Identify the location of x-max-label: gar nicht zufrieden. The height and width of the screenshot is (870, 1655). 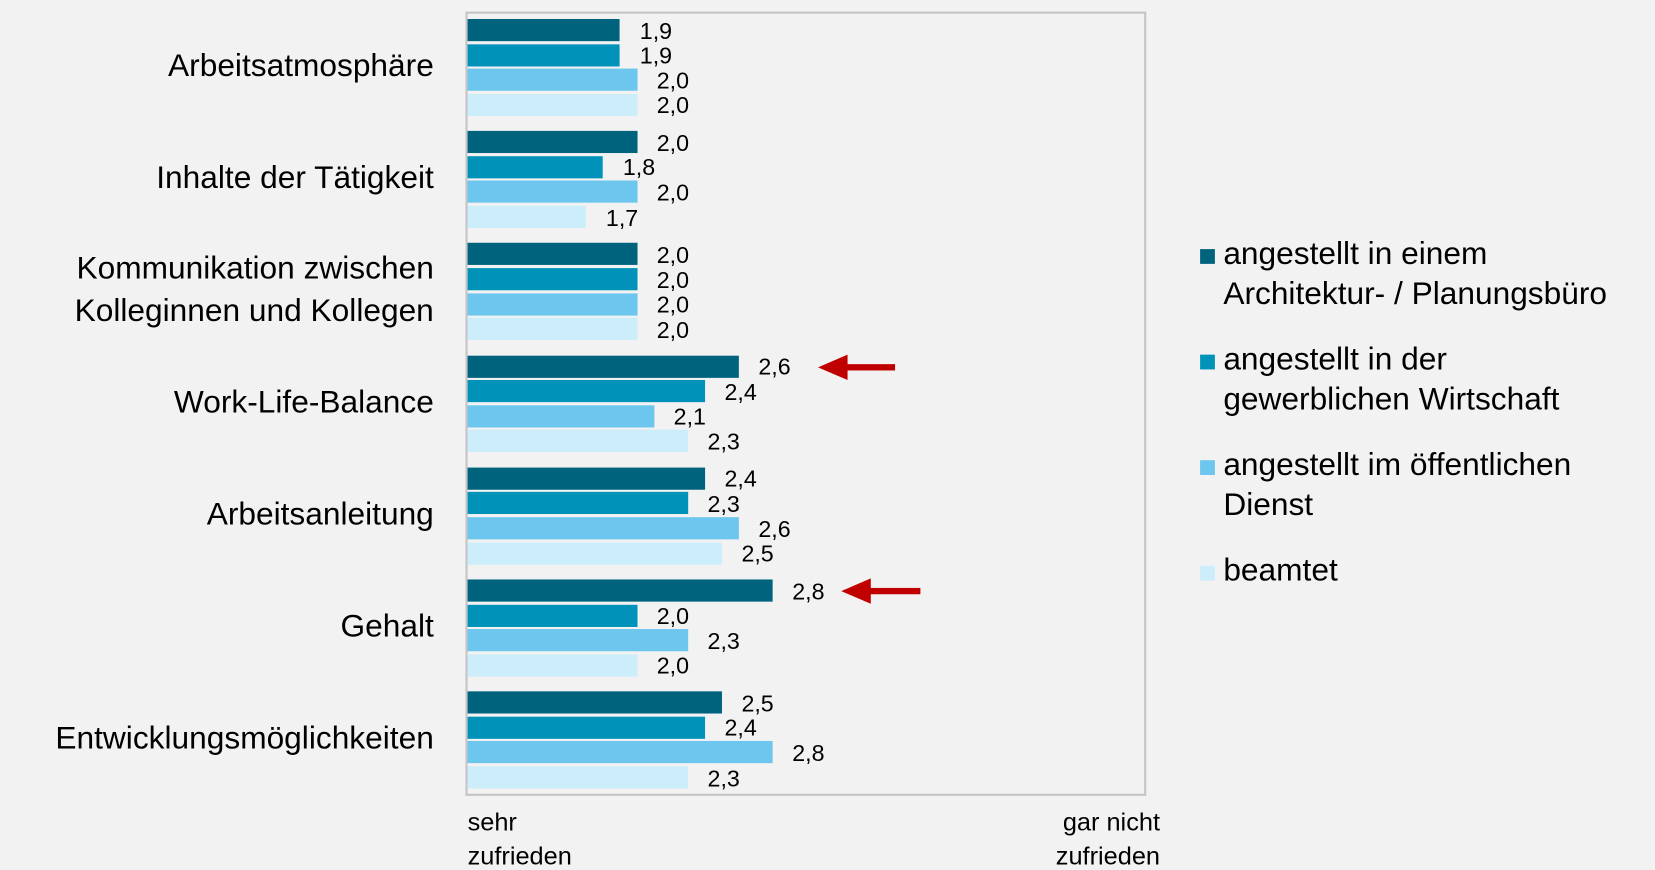
(1107, 839).